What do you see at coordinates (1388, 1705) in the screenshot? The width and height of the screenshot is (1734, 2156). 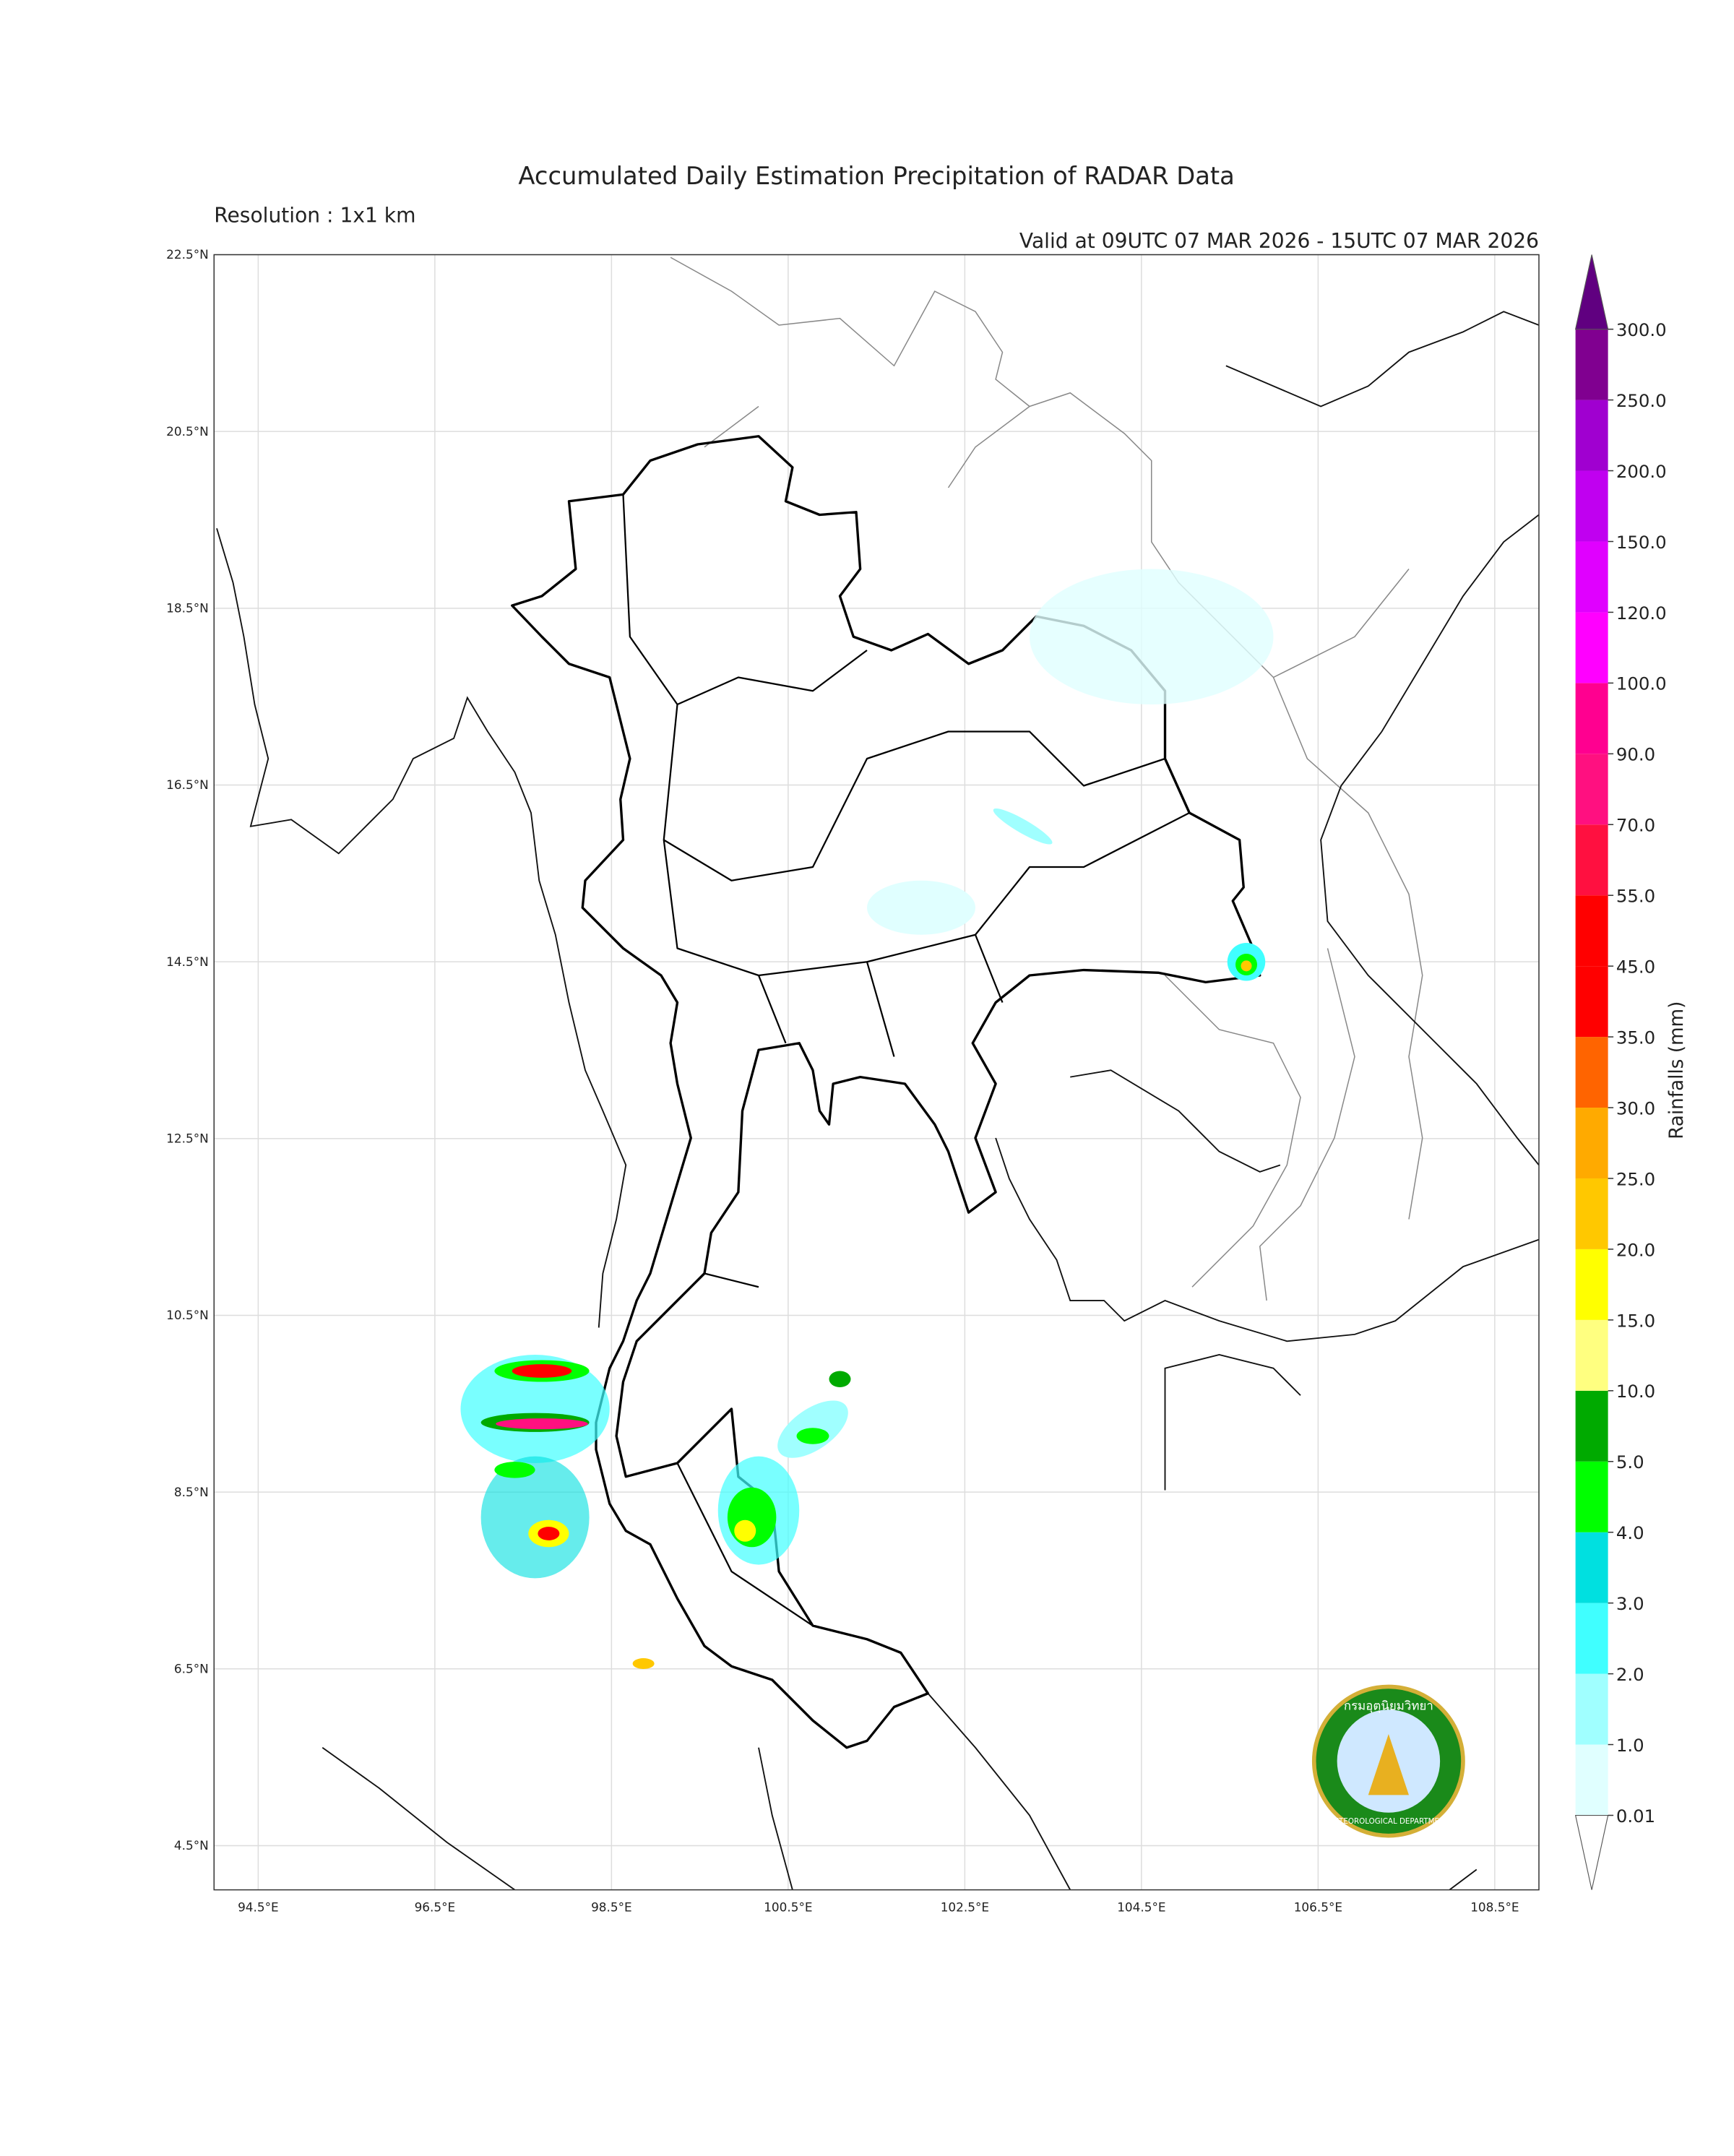 I see `logo-thai: กรมอุตุนิยมวิทยา` at bounding box center [1388, 1705].